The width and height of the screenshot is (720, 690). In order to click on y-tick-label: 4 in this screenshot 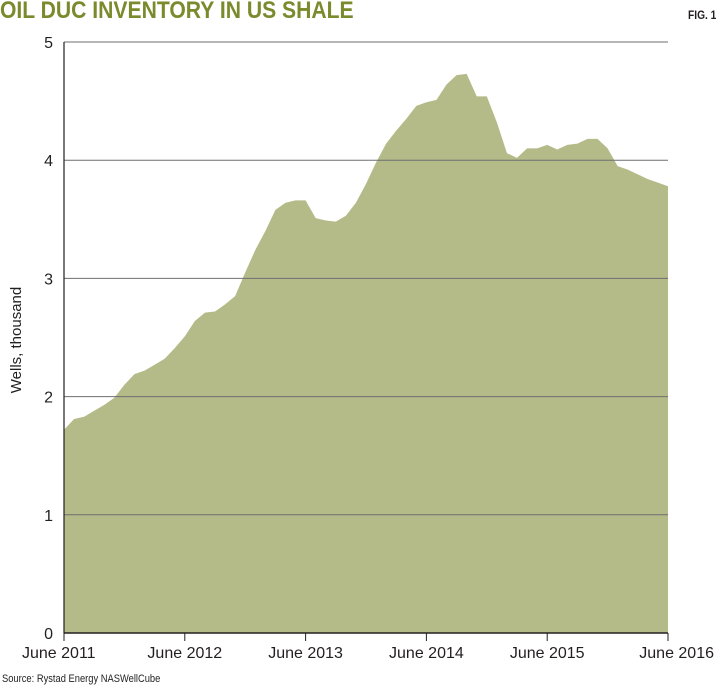, I will do `click(48, 161)`.